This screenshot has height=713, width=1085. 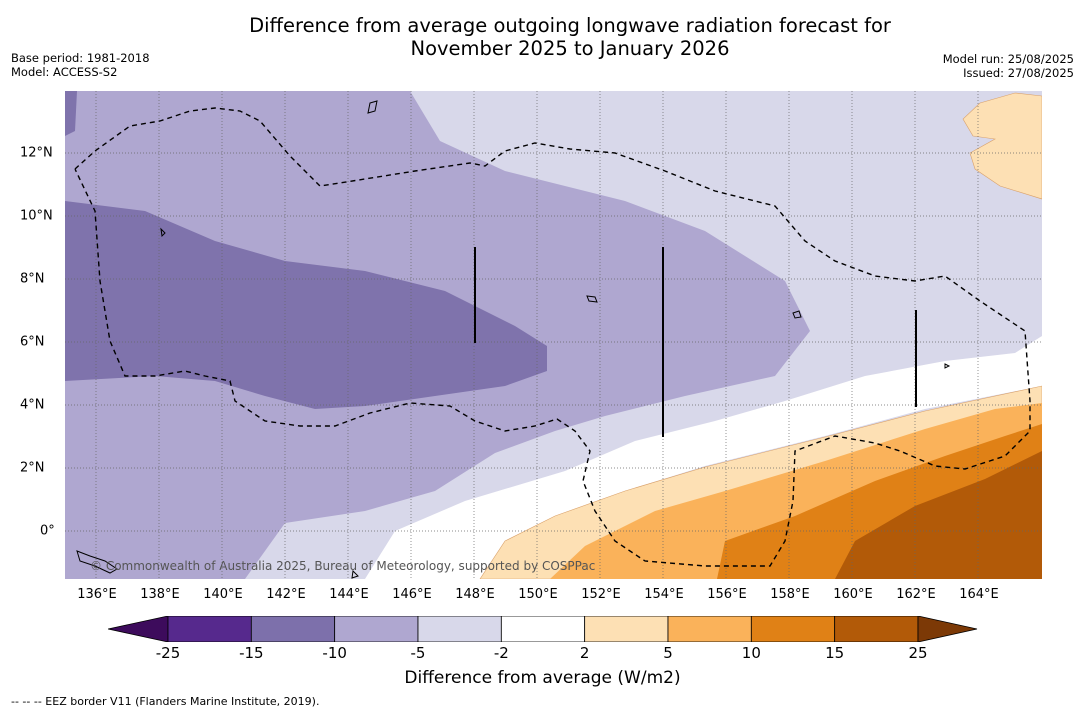 I want to click on lat-label: 6°N, so click(x=32, y=342).